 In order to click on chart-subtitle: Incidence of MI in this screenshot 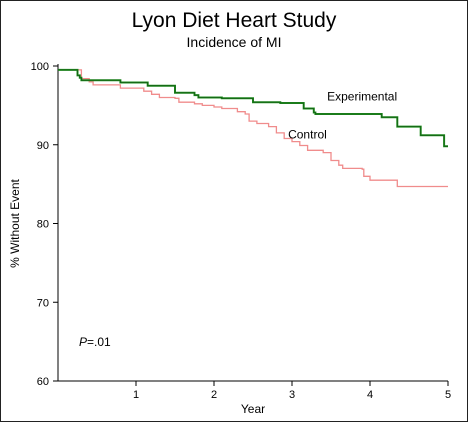, I will do `click(234, 42)`.